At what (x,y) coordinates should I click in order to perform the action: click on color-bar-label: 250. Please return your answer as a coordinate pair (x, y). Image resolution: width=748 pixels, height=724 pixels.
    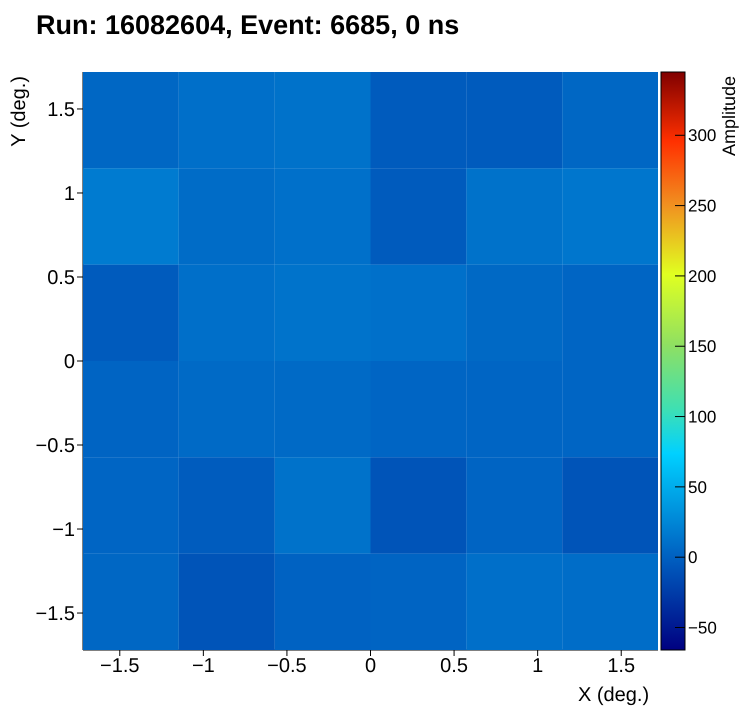
    Looking at the image, I should click on (702, 206).